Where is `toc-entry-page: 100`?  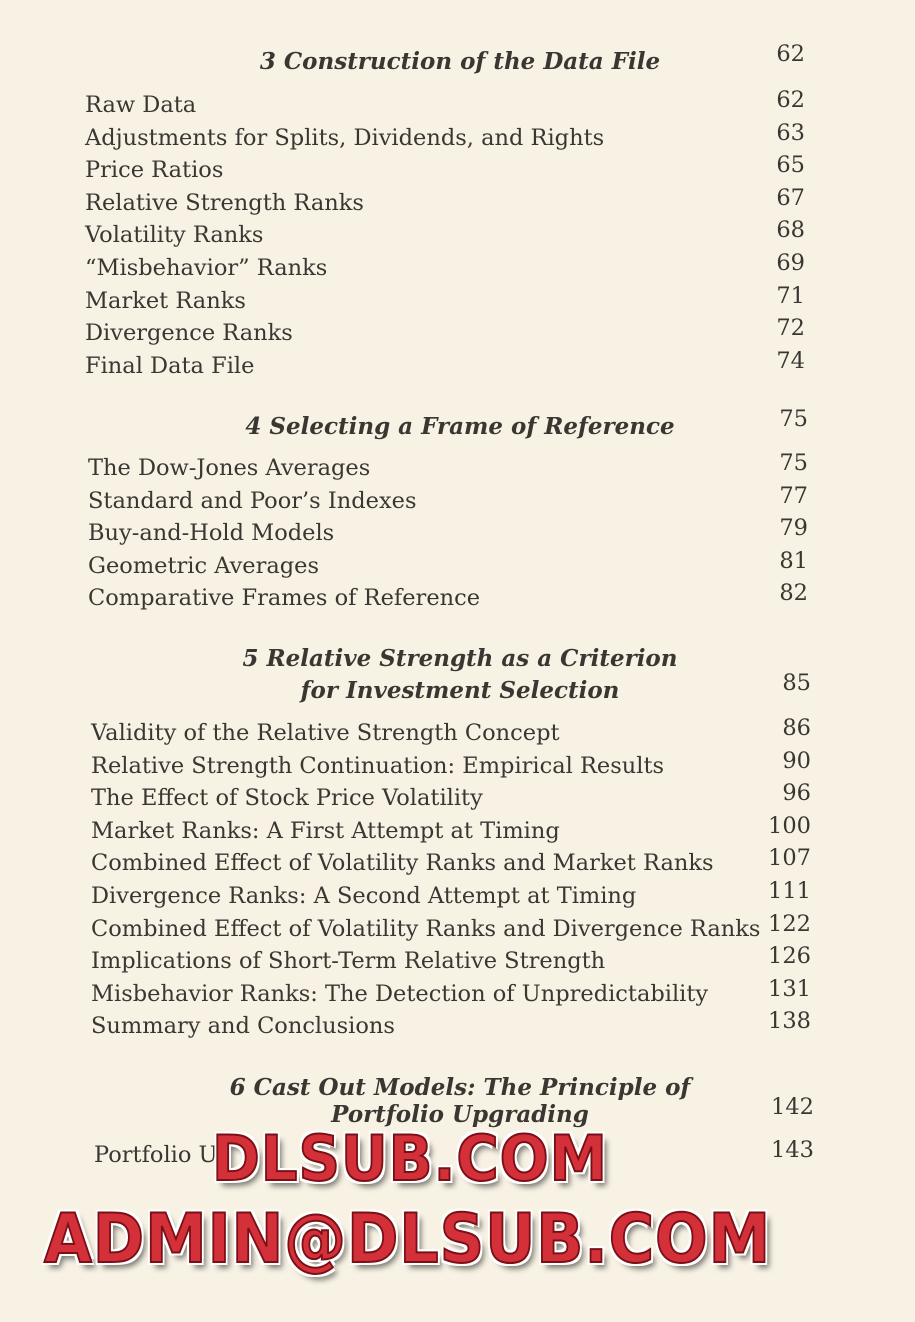
toc-entry-page: 100 is located at coordinates (789, 825).